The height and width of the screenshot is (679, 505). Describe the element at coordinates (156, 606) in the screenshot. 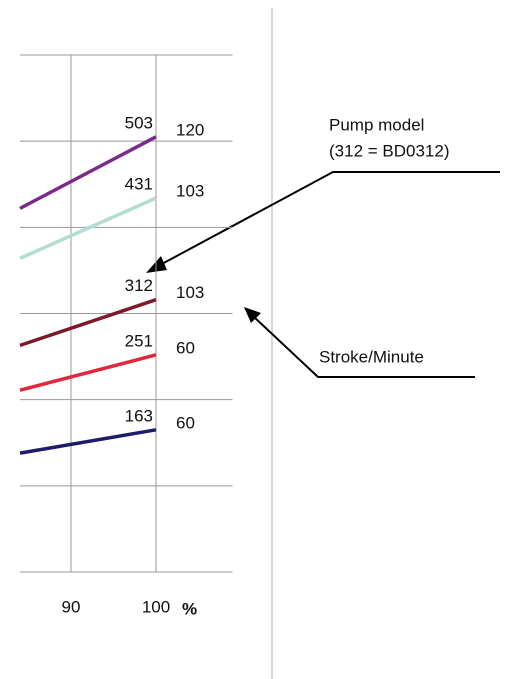

I see `x-tick-label: 100` at that location.